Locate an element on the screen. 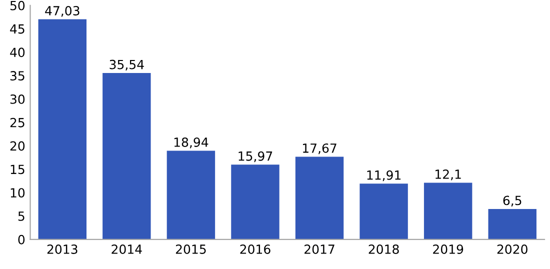 This screenshot has width=550, height=269. y-tick-label: 35 is located at coordinates (17, 76).